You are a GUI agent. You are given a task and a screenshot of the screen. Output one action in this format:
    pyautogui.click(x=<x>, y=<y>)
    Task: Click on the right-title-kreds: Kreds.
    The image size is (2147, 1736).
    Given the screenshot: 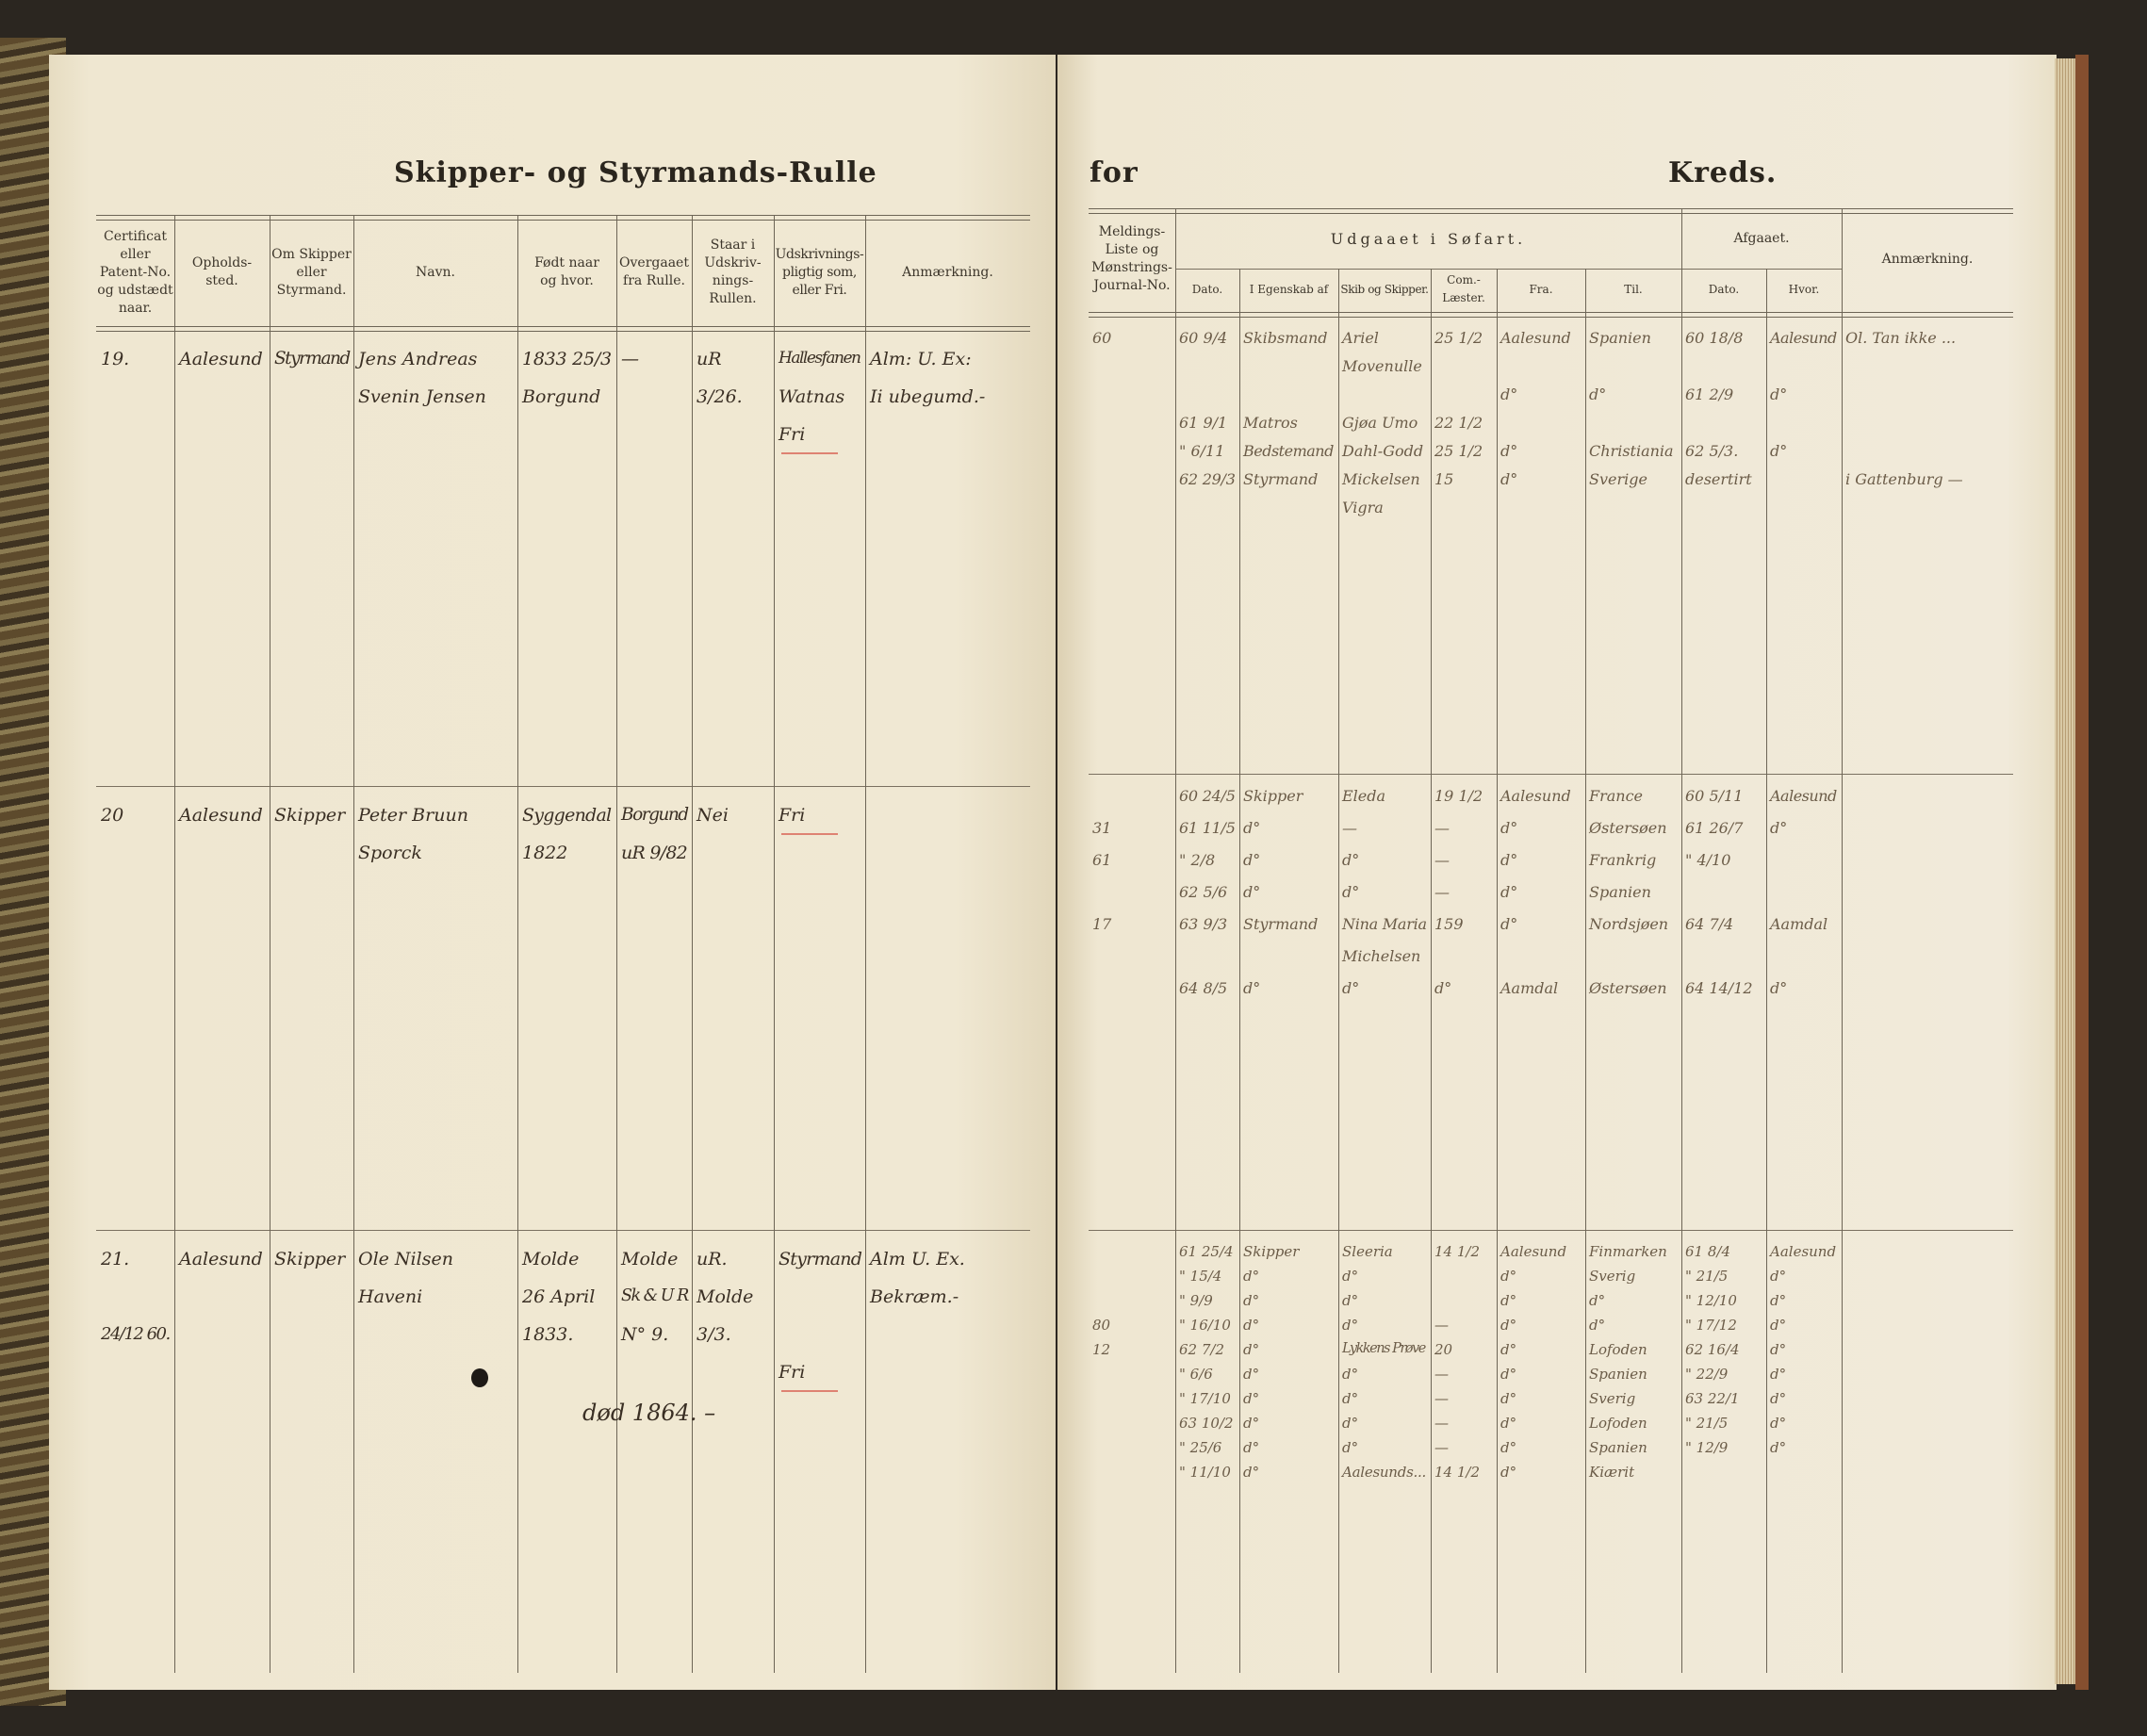 What is the action you would take?
    pyautogui.click(x=1723, y=172)
    